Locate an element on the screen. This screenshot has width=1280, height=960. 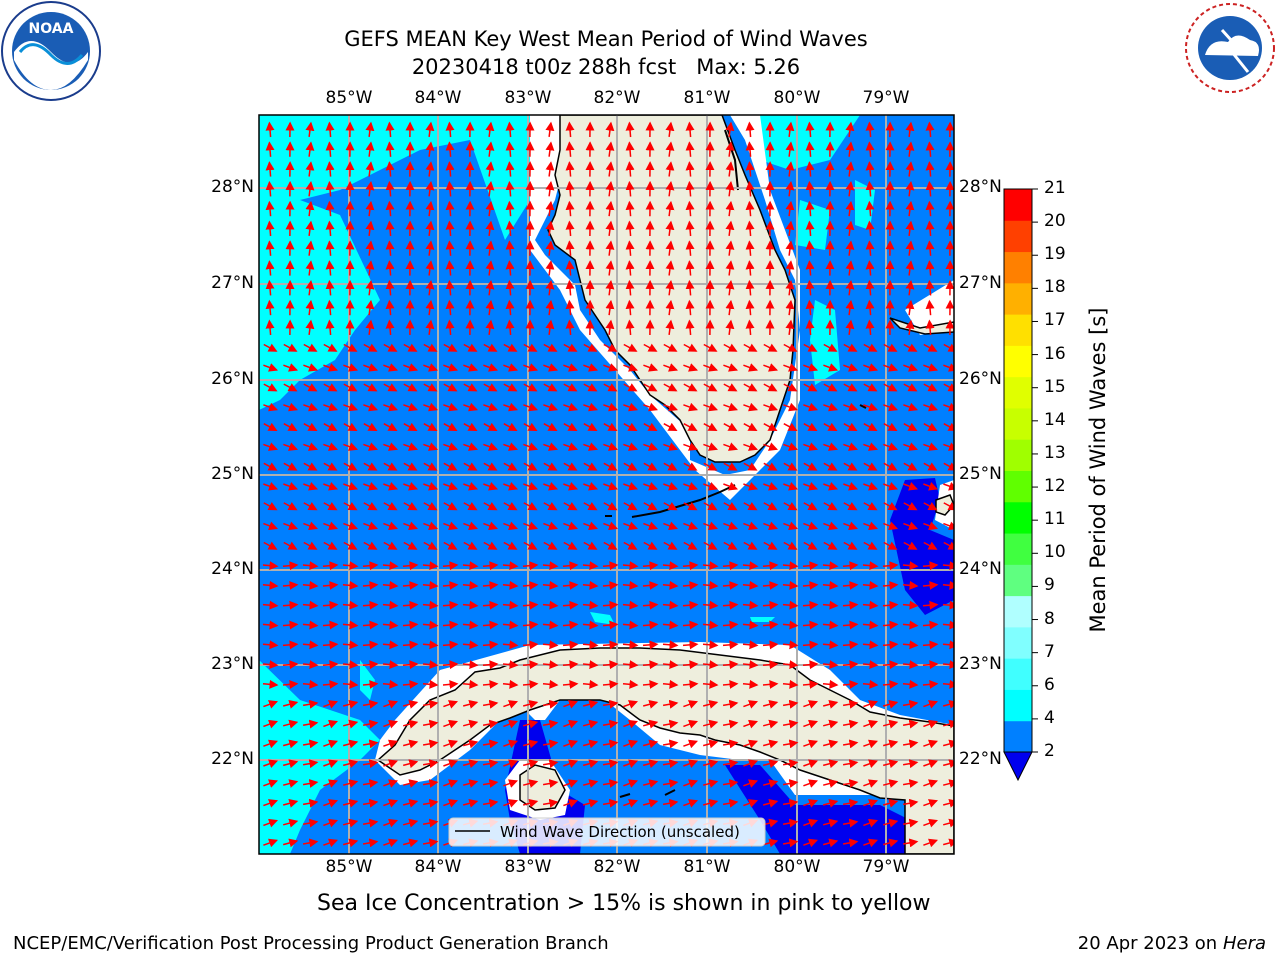
colorbar-extend-triangle is located at coordinates (1018, 766).